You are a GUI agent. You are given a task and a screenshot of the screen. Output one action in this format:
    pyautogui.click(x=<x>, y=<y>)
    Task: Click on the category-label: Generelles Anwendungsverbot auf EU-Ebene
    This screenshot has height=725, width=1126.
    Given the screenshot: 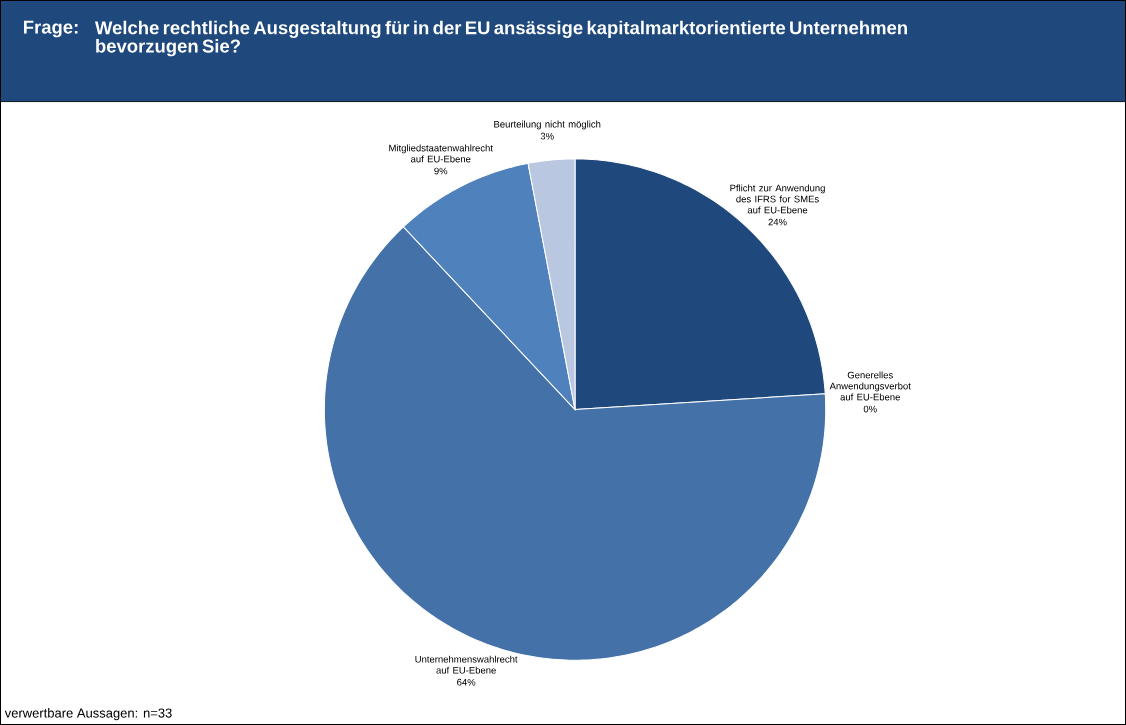 What is the action you would take?
    pyautogui.click(x=870, y=386)
    